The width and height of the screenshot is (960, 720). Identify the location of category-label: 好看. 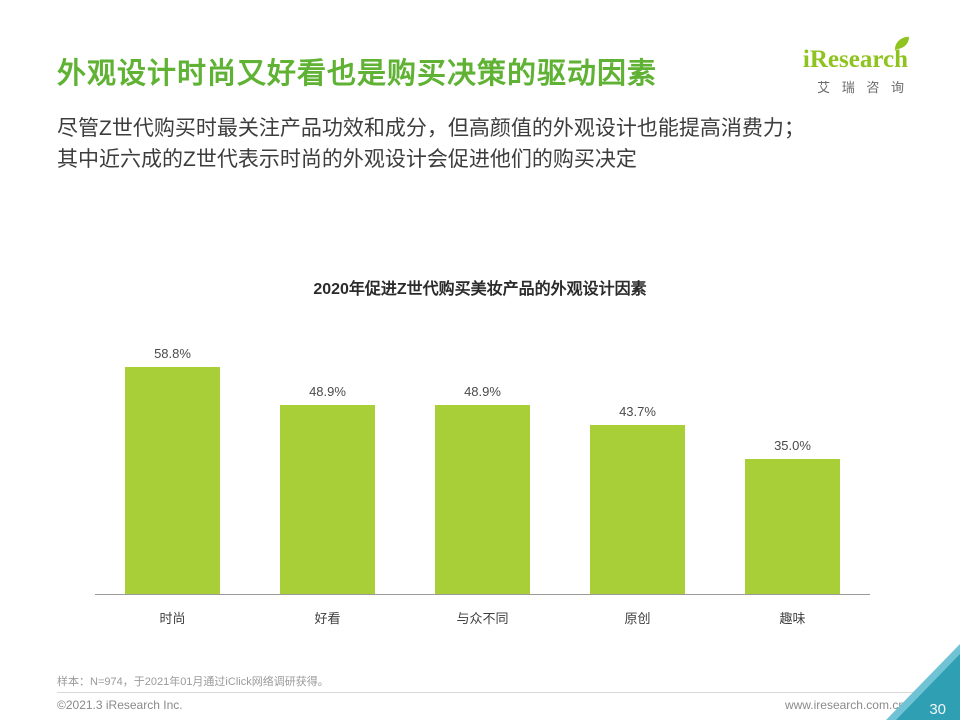
(327, 618).